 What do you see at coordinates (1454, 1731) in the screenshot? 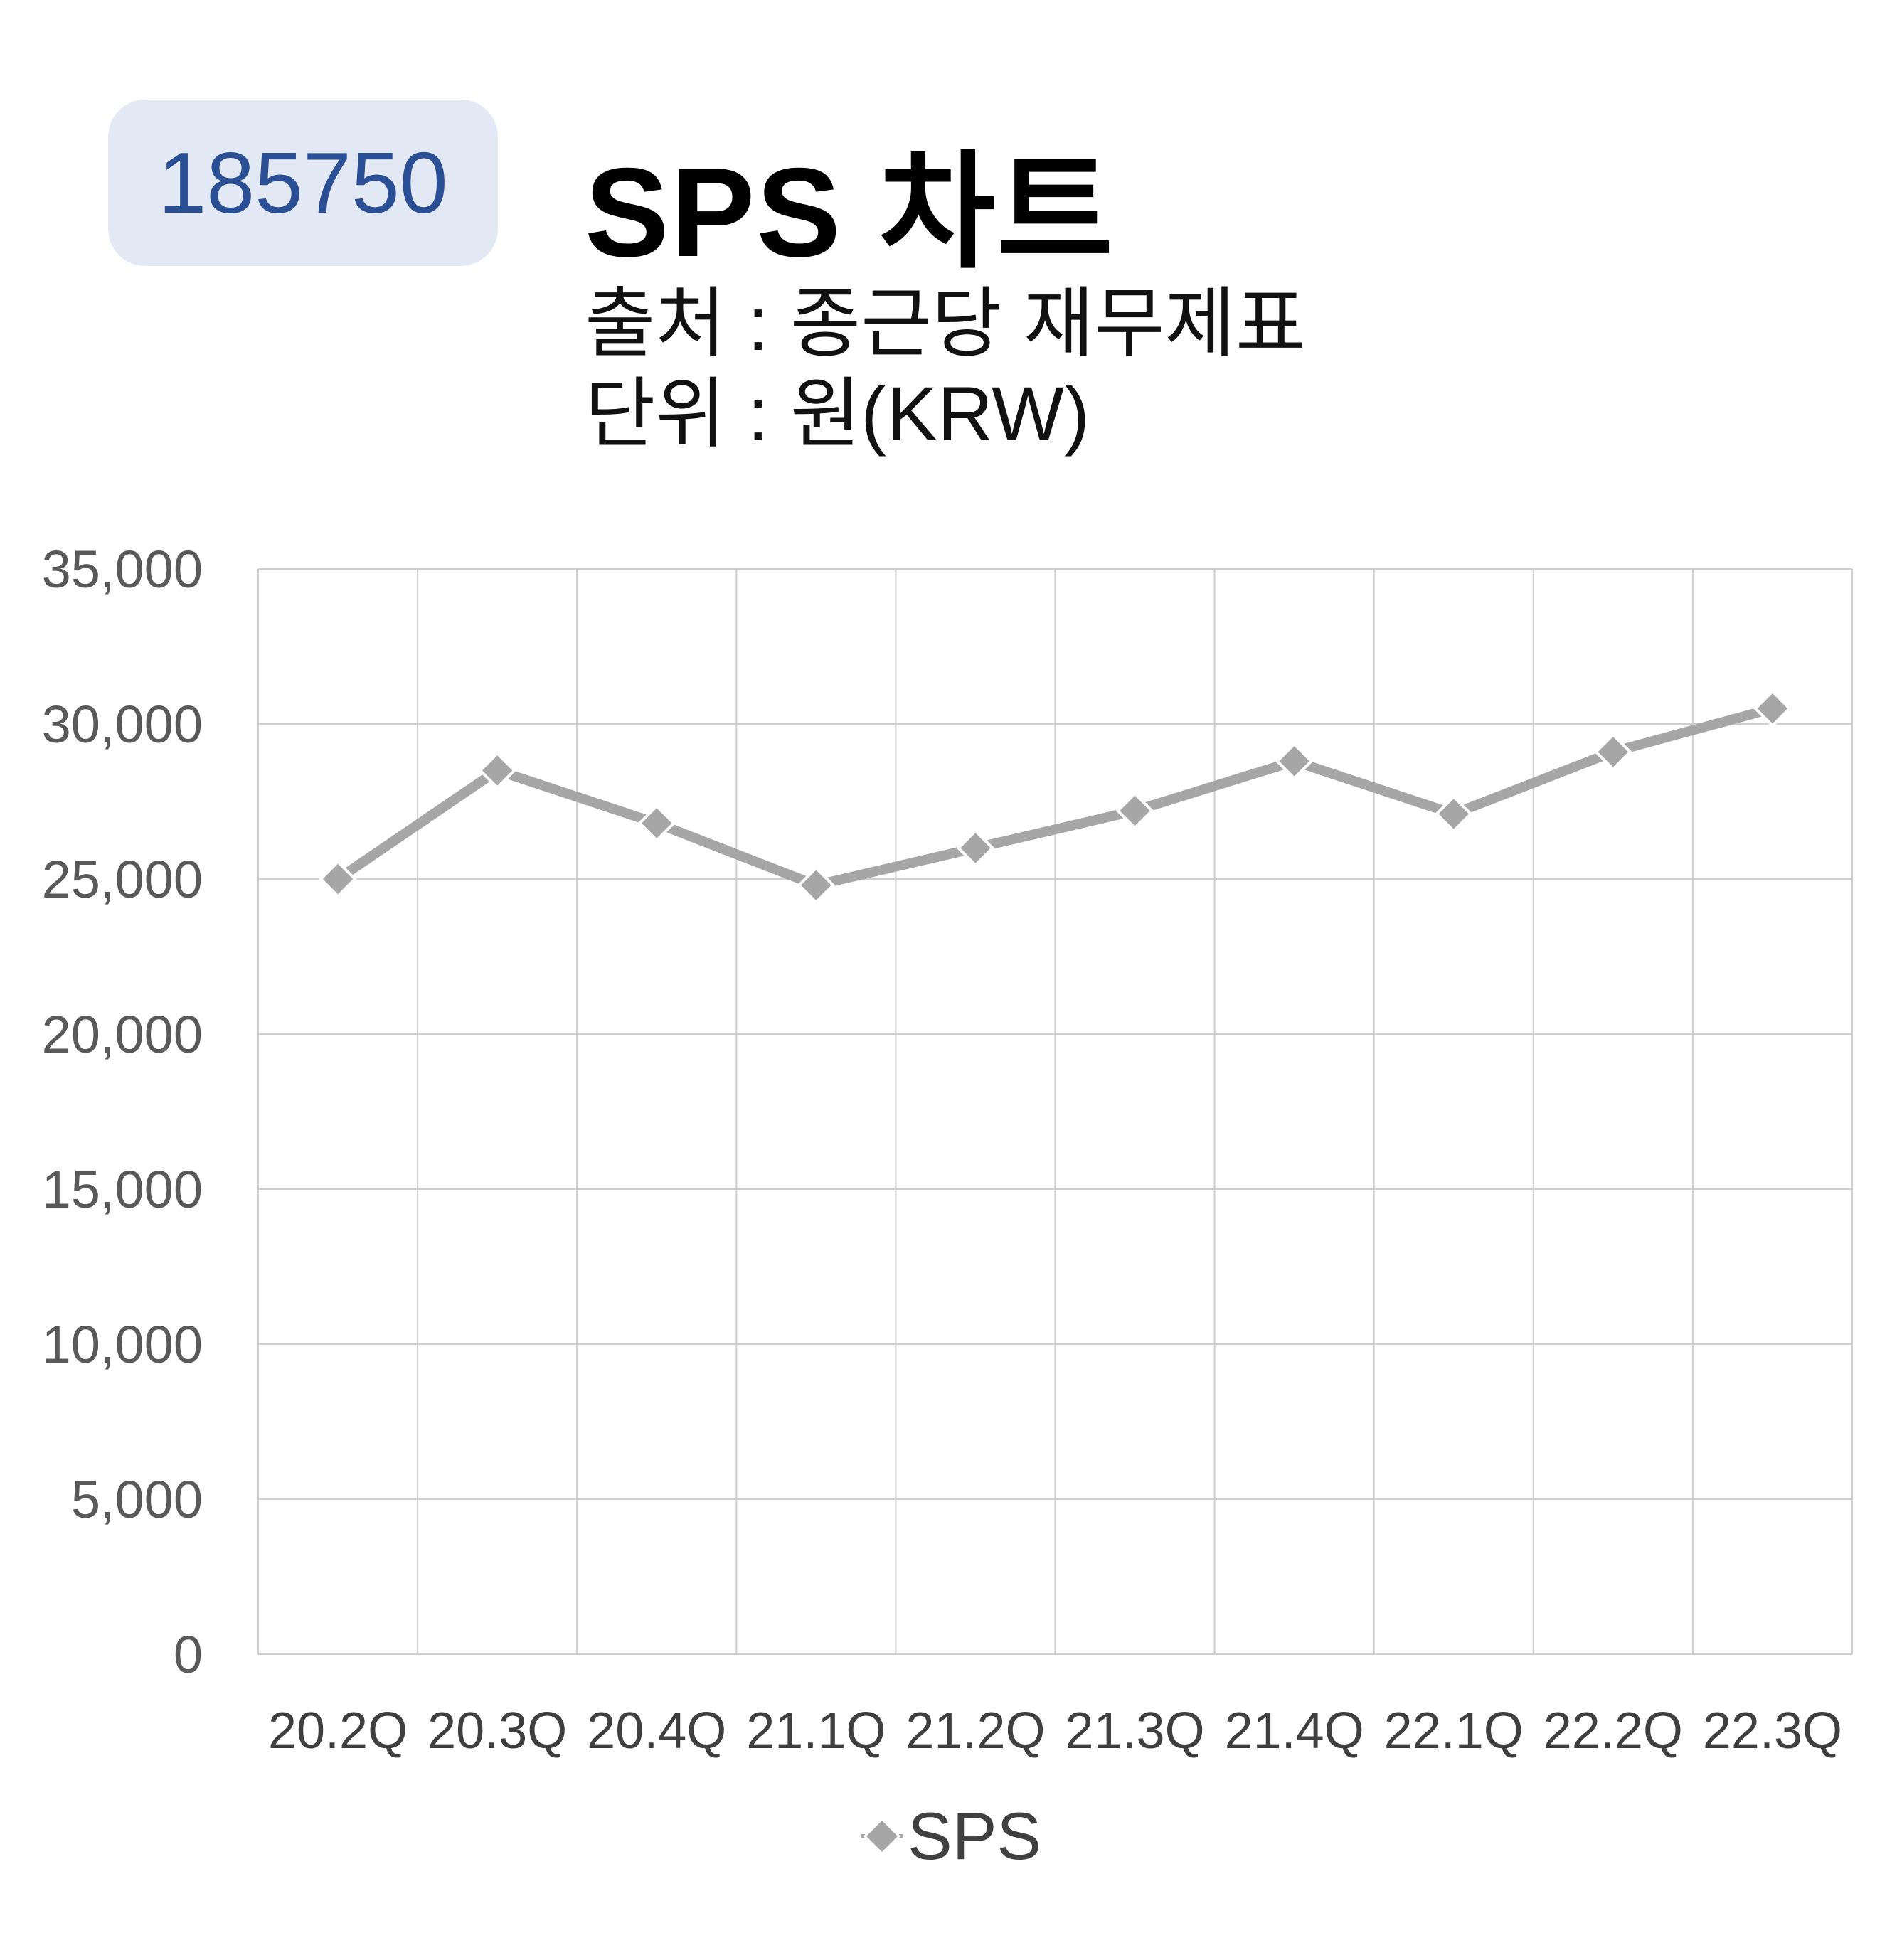
I see `x-tick-label: 22.1Q` at bounding box center [1454, 1731].